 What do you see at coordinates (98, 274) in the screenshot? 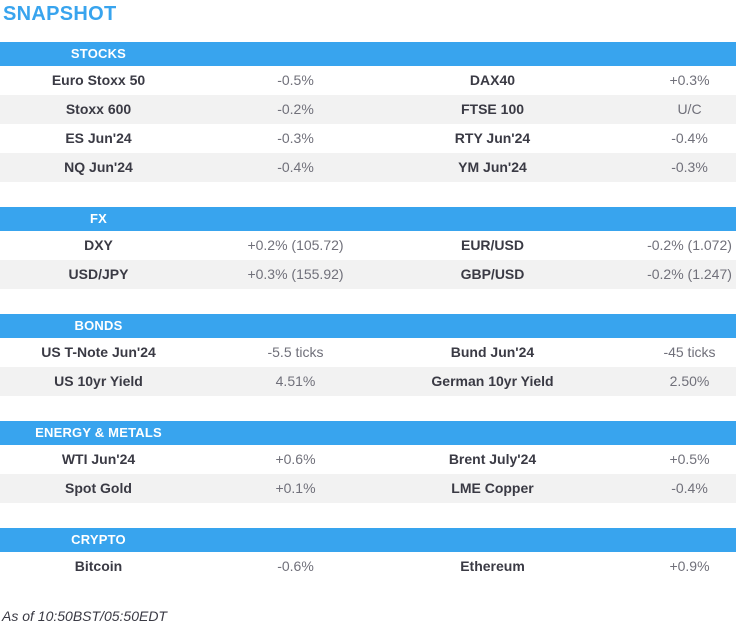
I see `instrument-label: USD/JPY` at bounding box center [98, 274].